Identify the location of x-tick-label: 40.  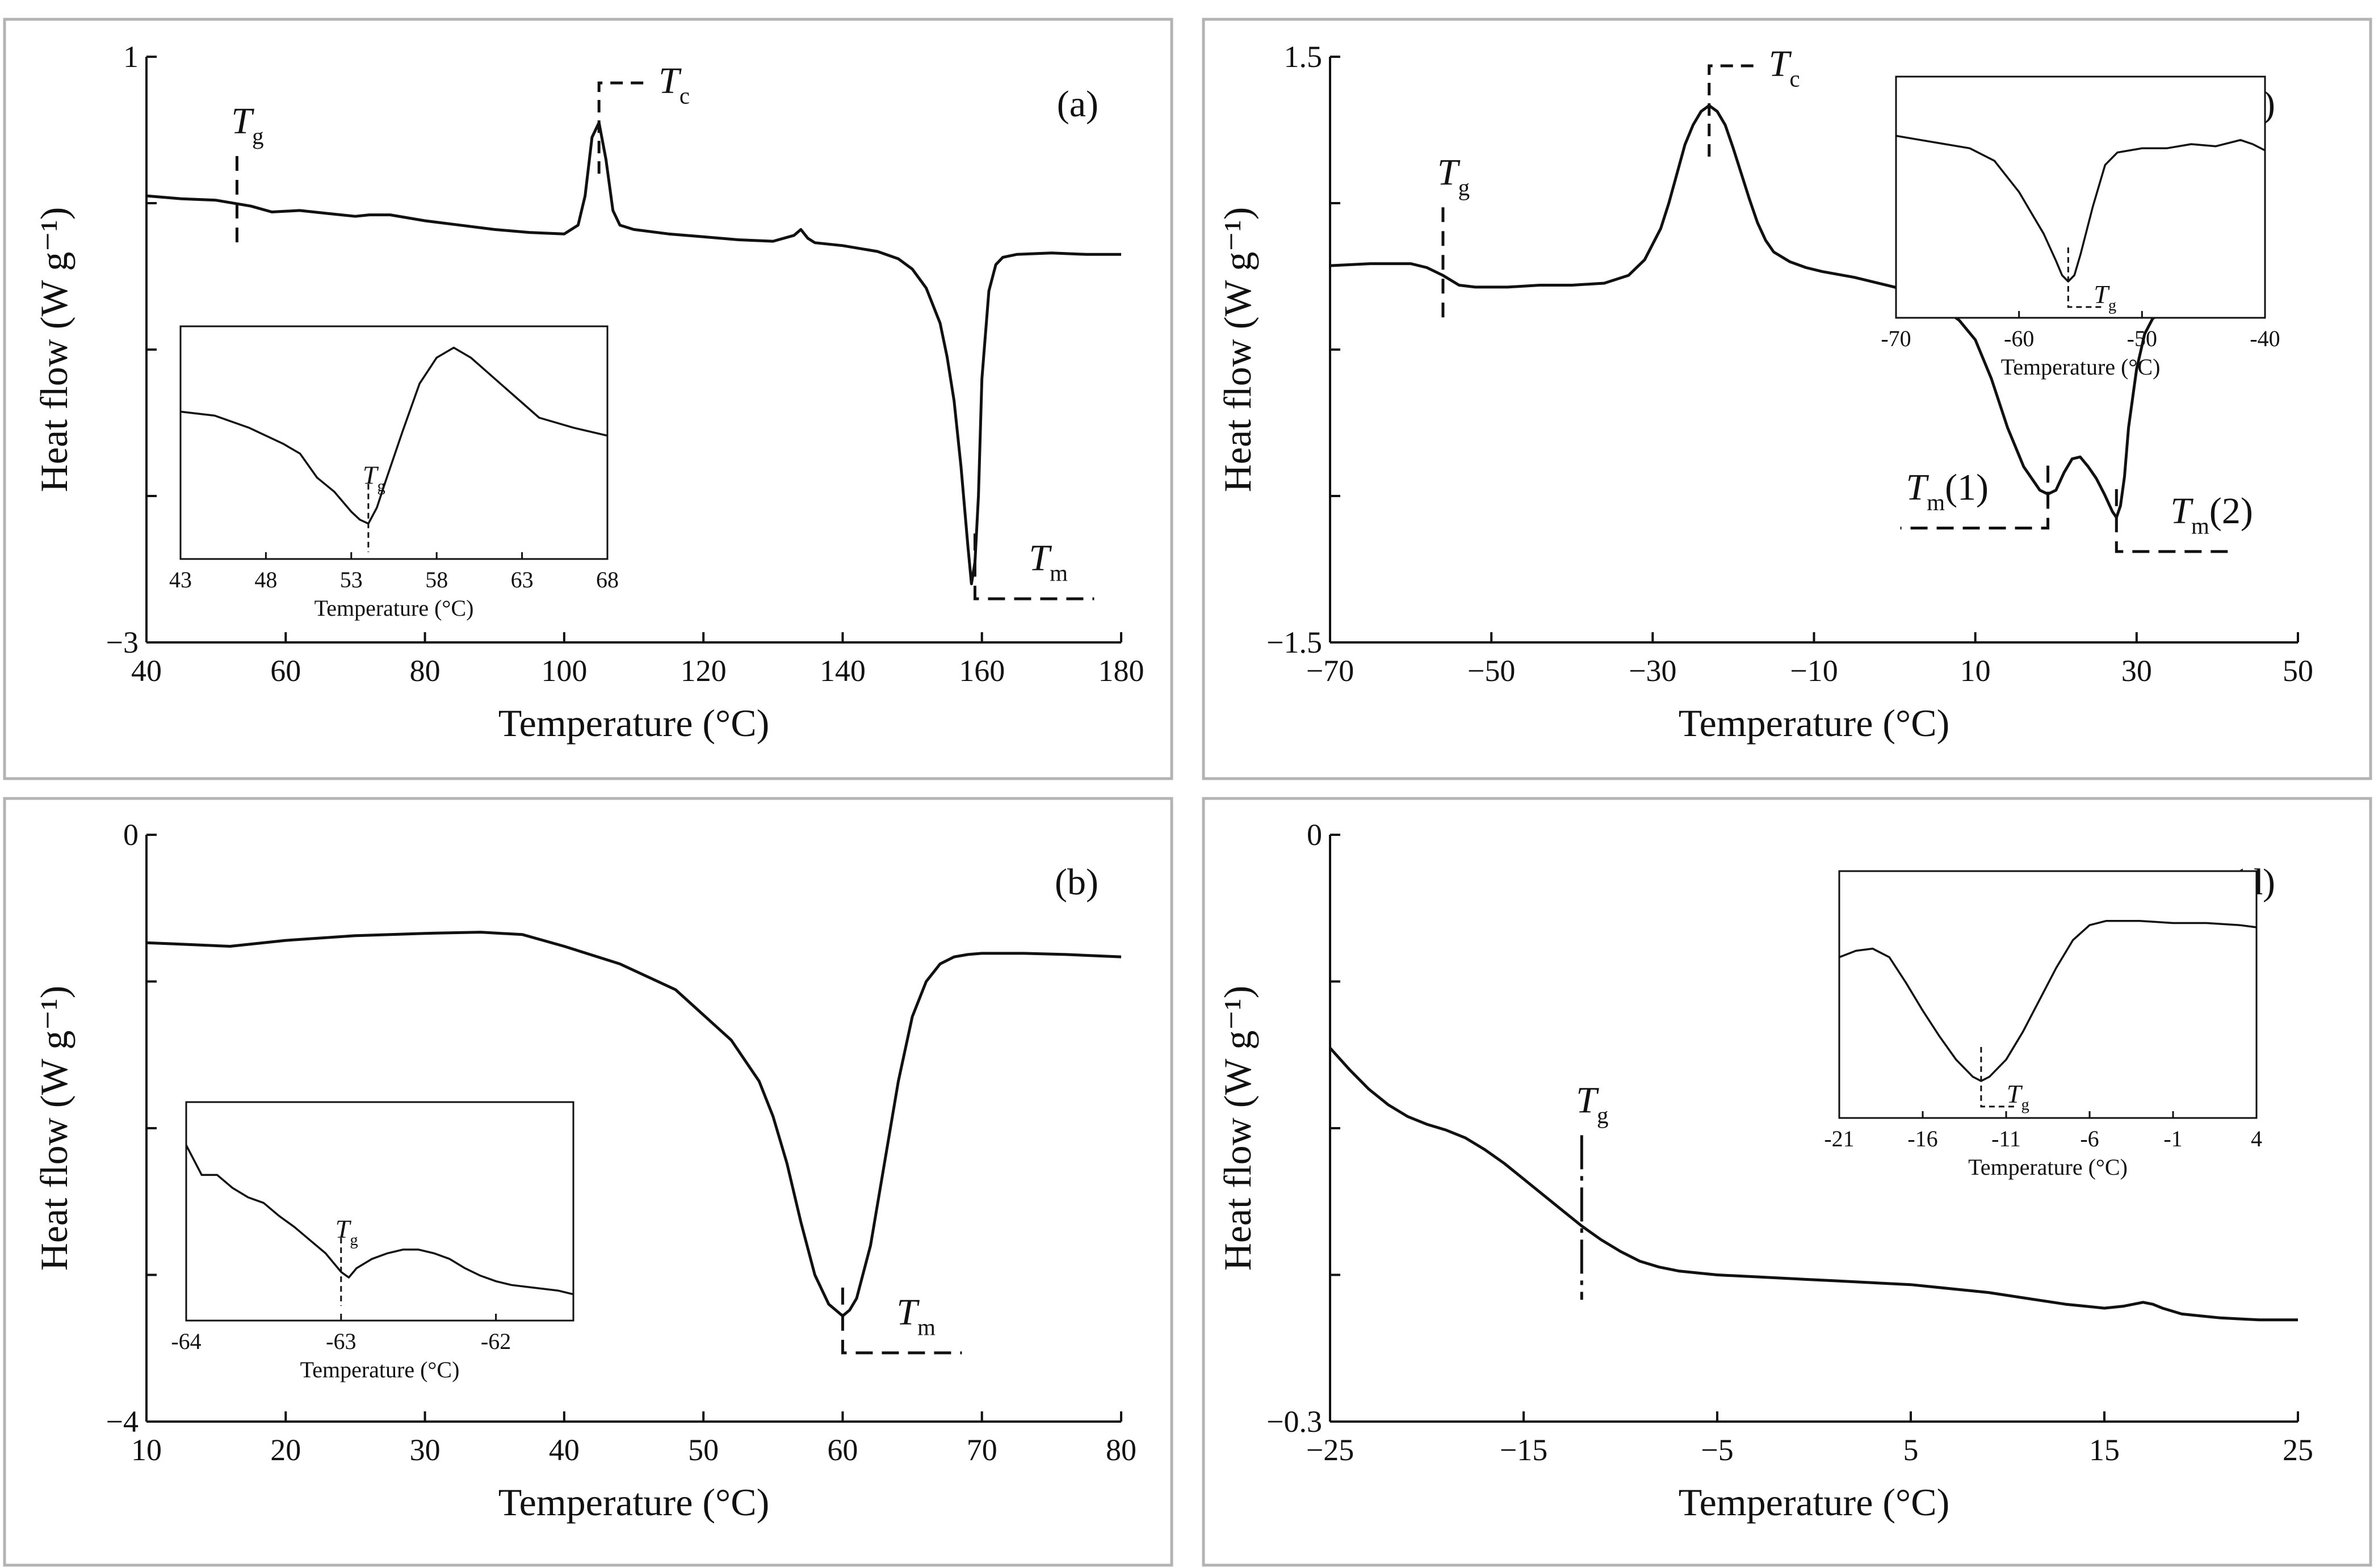
(564, 1450).